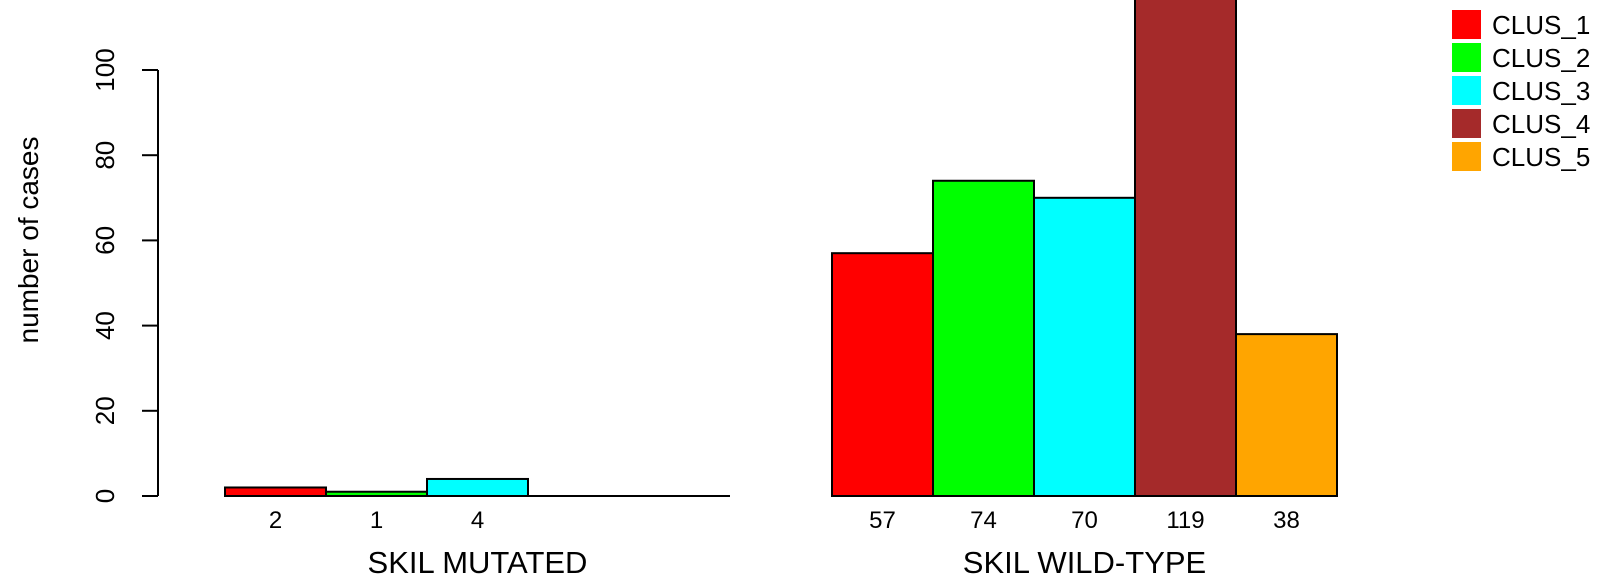 This screenshot has width=1610, height=578. What do you see at coordinates (124, 275) in the screenshot?
I see `y-axis: 0 20 40 60 80 100` at bounding box center [124, 275].